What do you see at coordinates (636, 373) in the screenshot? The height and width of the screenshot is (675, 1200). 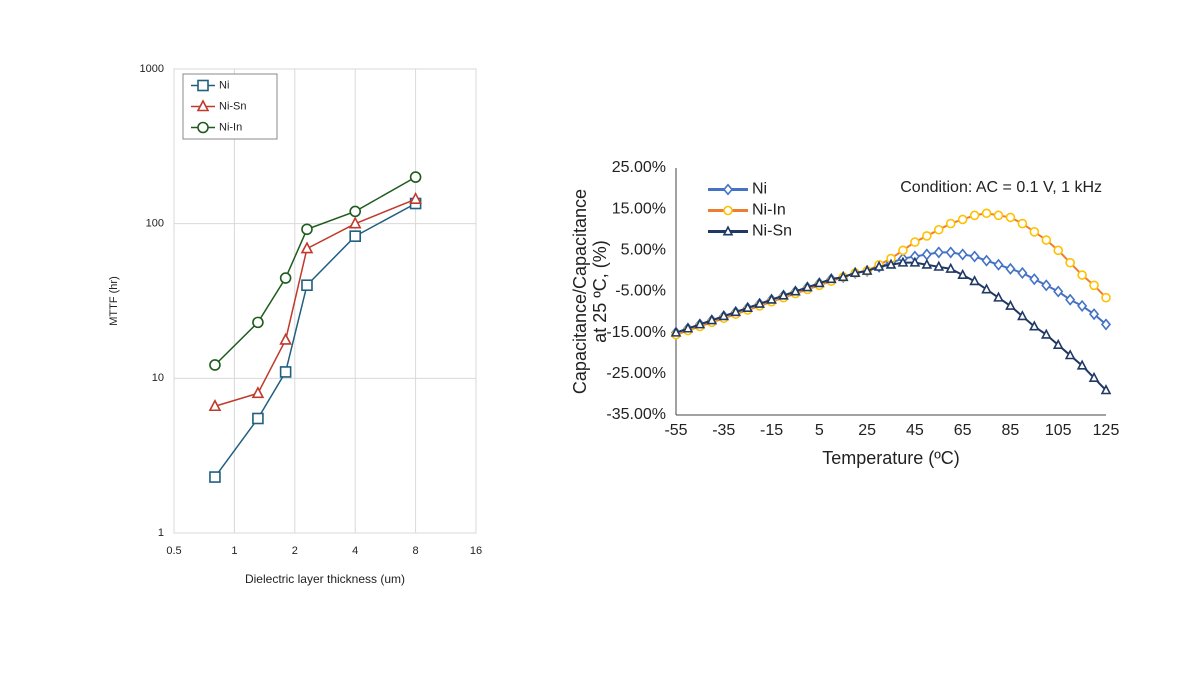 I see `y-tick-label: -25.00%` at bounding box center [636, 373].